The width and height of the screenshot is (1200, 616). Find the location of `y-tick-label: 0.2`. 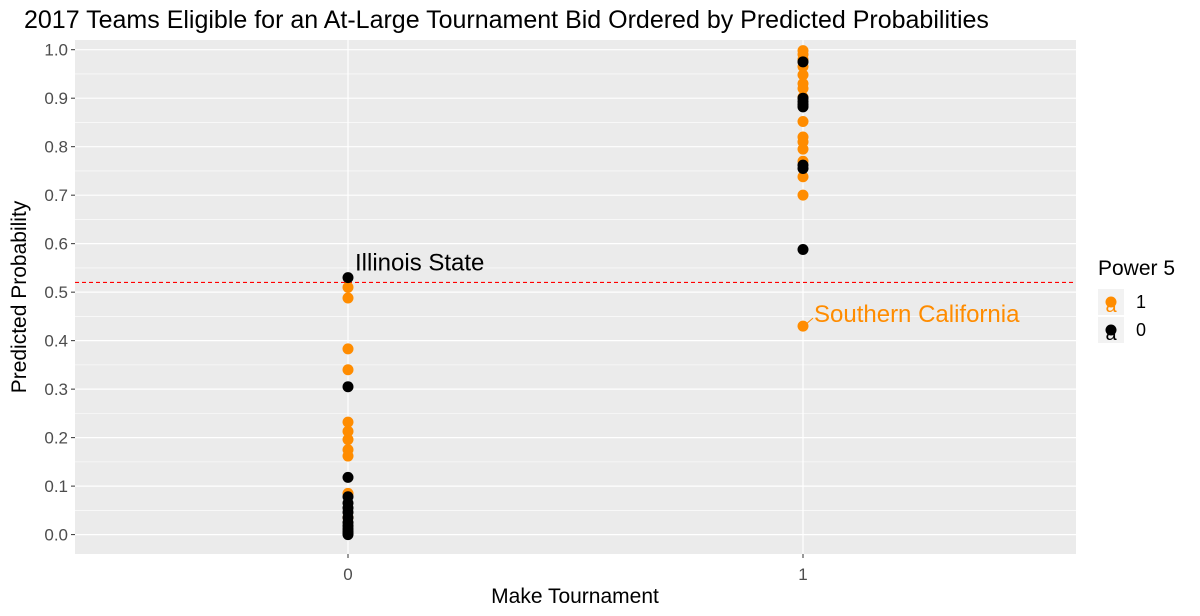

y-tick-label: 0.2 is located at coordinates (56, 438).